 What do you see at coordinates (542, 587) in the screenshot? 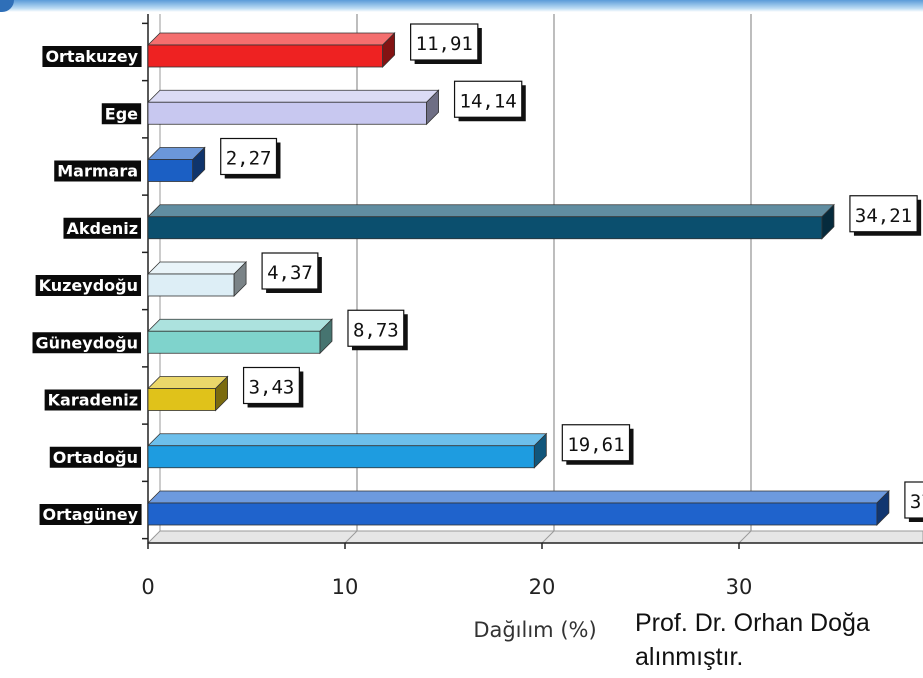
I see `x-tick-label-20: 20` at bounding box center [542, 587].